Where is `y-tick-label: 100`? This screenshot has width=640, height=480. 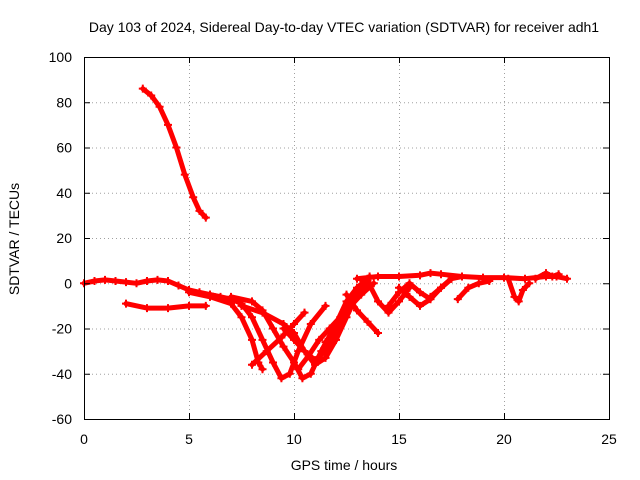 y-tick-label: 100 is located at coordinates (61, 57).